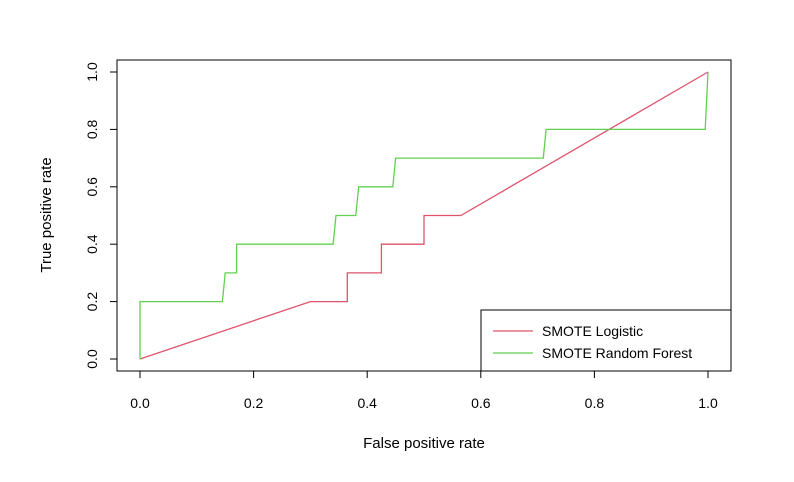 Image resolution: width=794 pixels, height=482 pixels. I want to click on legend: SMOTE Logistic SMOTE Random Forest, so click(606, 340).